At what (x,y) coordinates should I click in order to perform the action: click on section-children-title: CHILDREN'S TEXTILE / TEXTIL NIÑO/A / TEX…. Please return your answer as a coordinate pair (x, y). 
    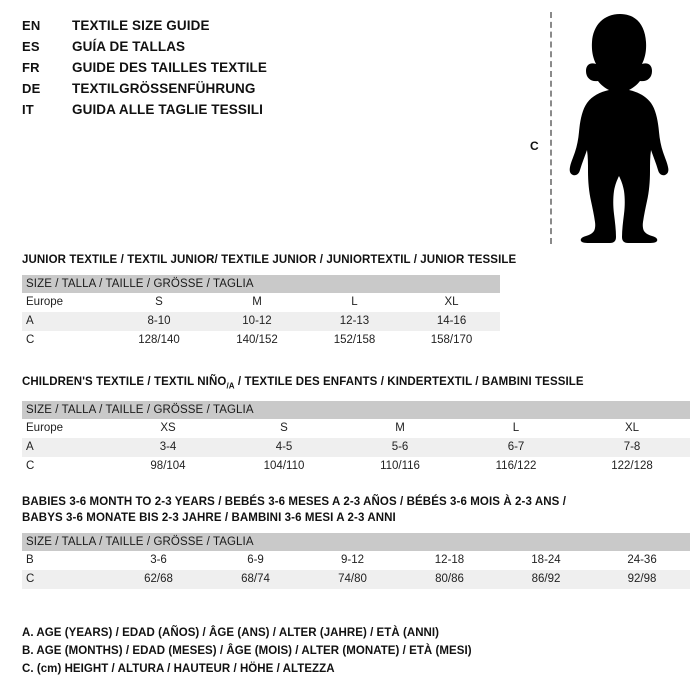
    Looking at the image, I should click on (356, 384).